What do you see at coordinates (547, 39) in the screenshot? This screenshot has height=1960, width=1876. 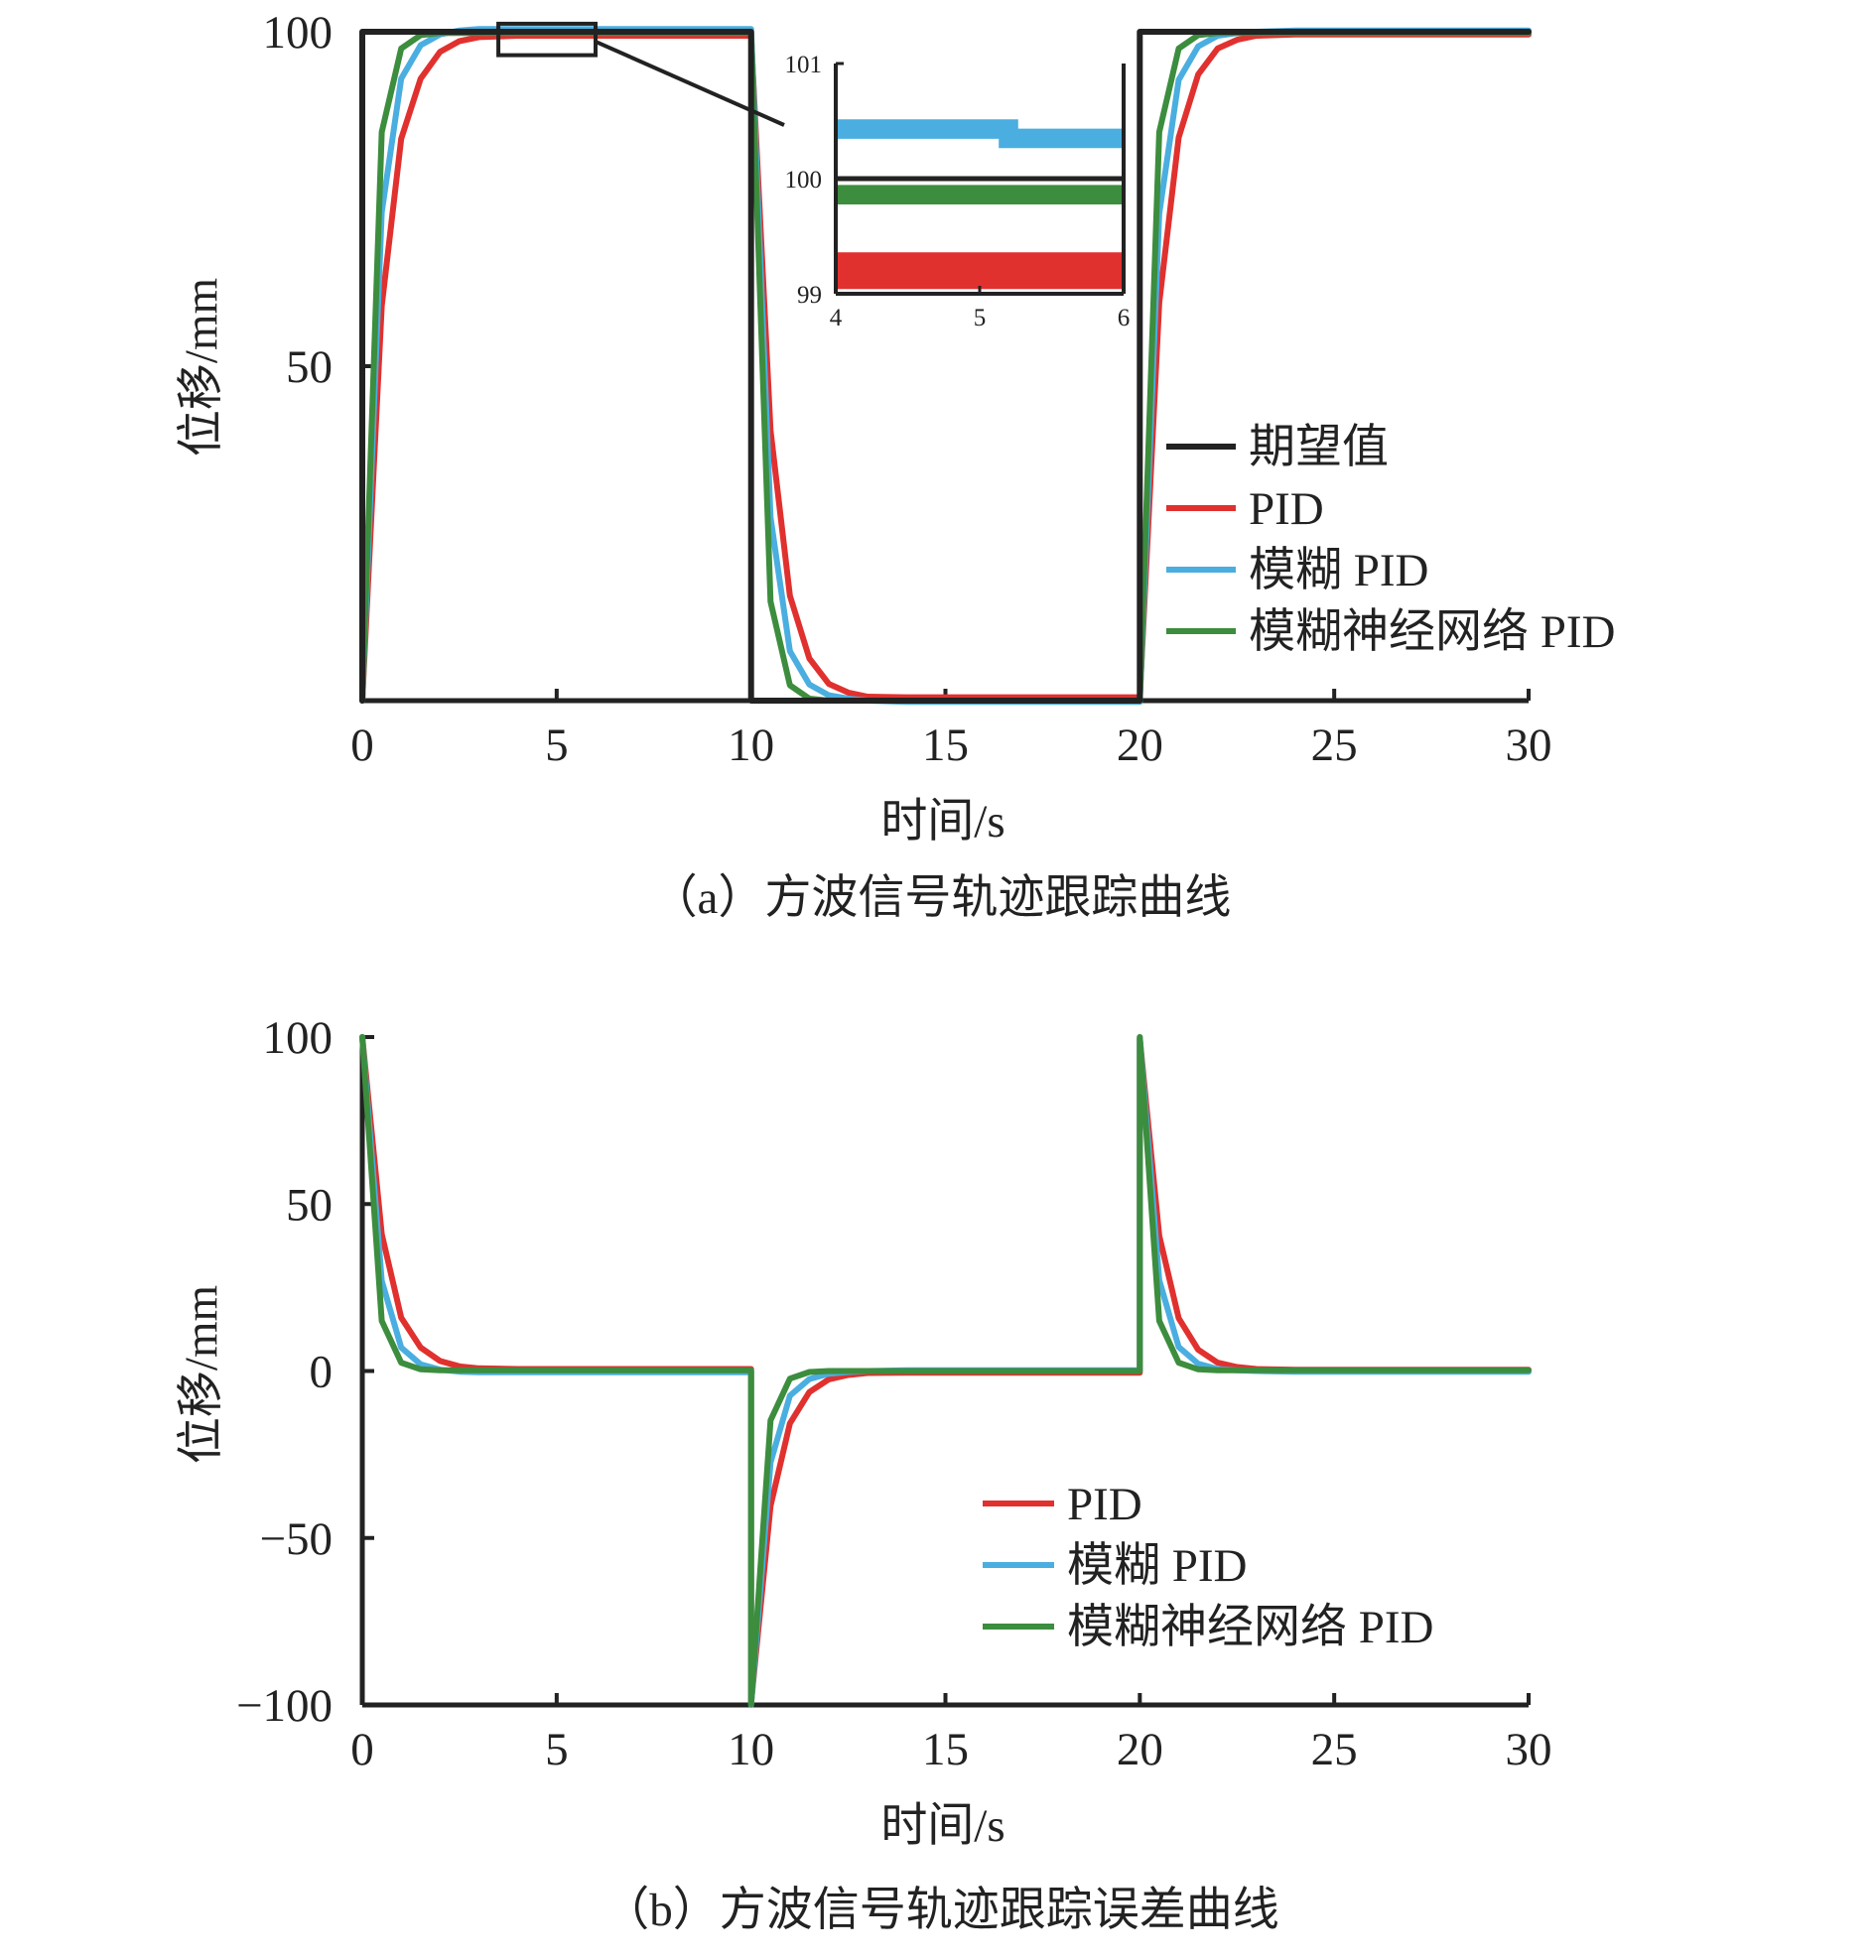 I see `zoom-region-box` at bounding box center [547, 39].